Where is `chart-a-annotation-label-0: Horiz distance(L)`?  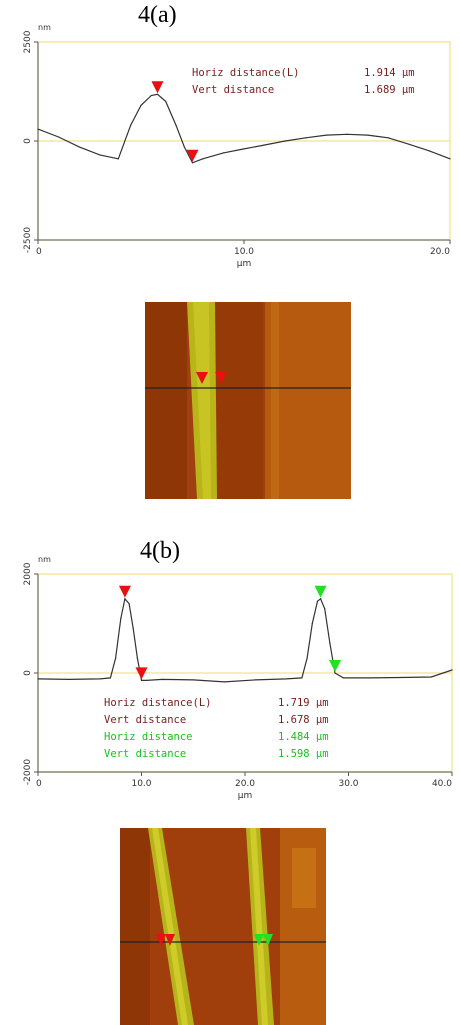 chart-a-annotation-label-0: Horiz distance(L) is located at coordinates (245, 73).